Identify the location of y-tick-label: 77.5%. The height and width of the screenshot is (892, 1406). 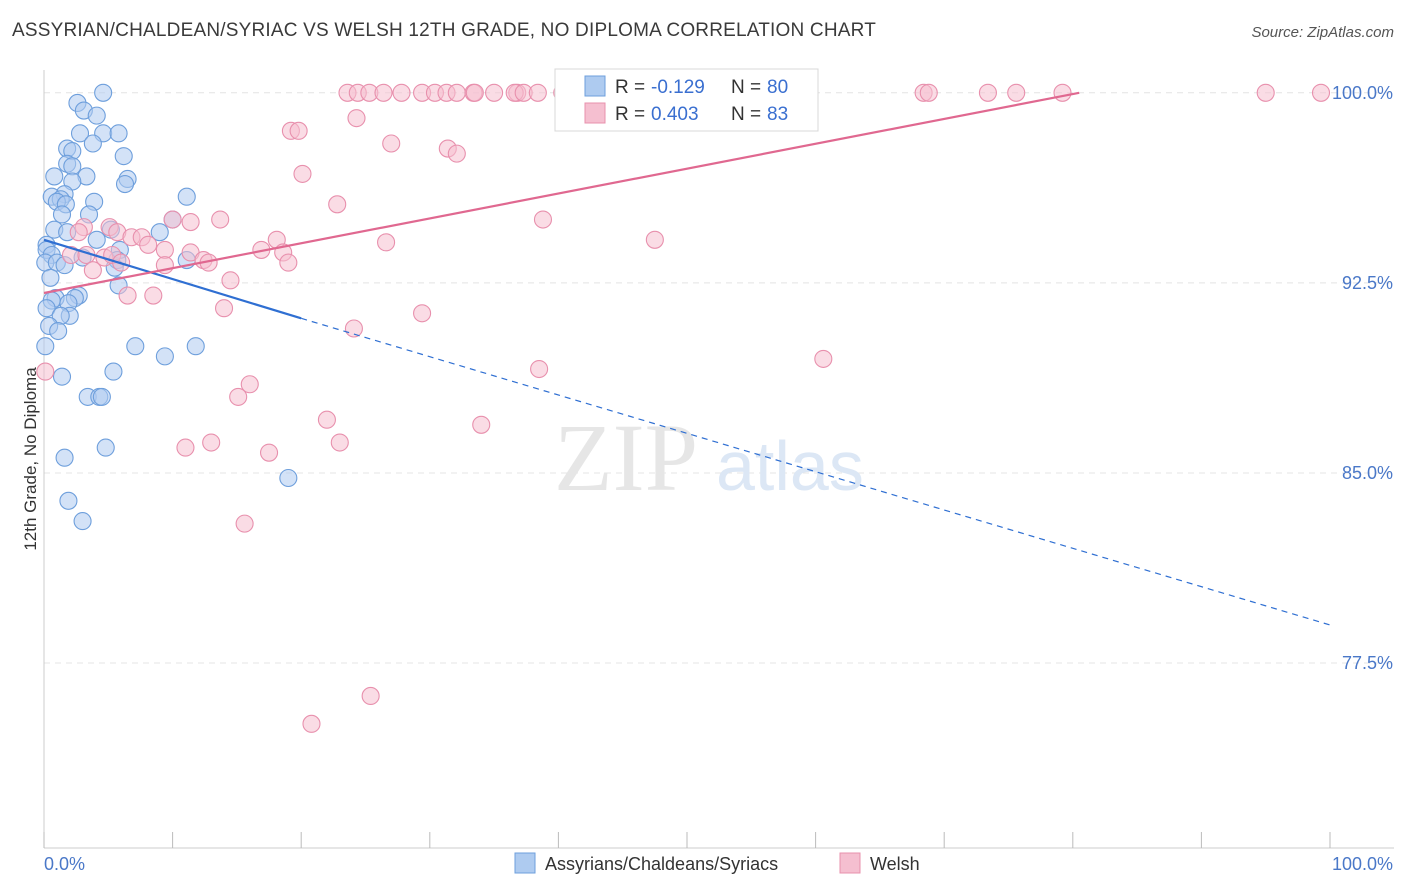
(1367, 663).